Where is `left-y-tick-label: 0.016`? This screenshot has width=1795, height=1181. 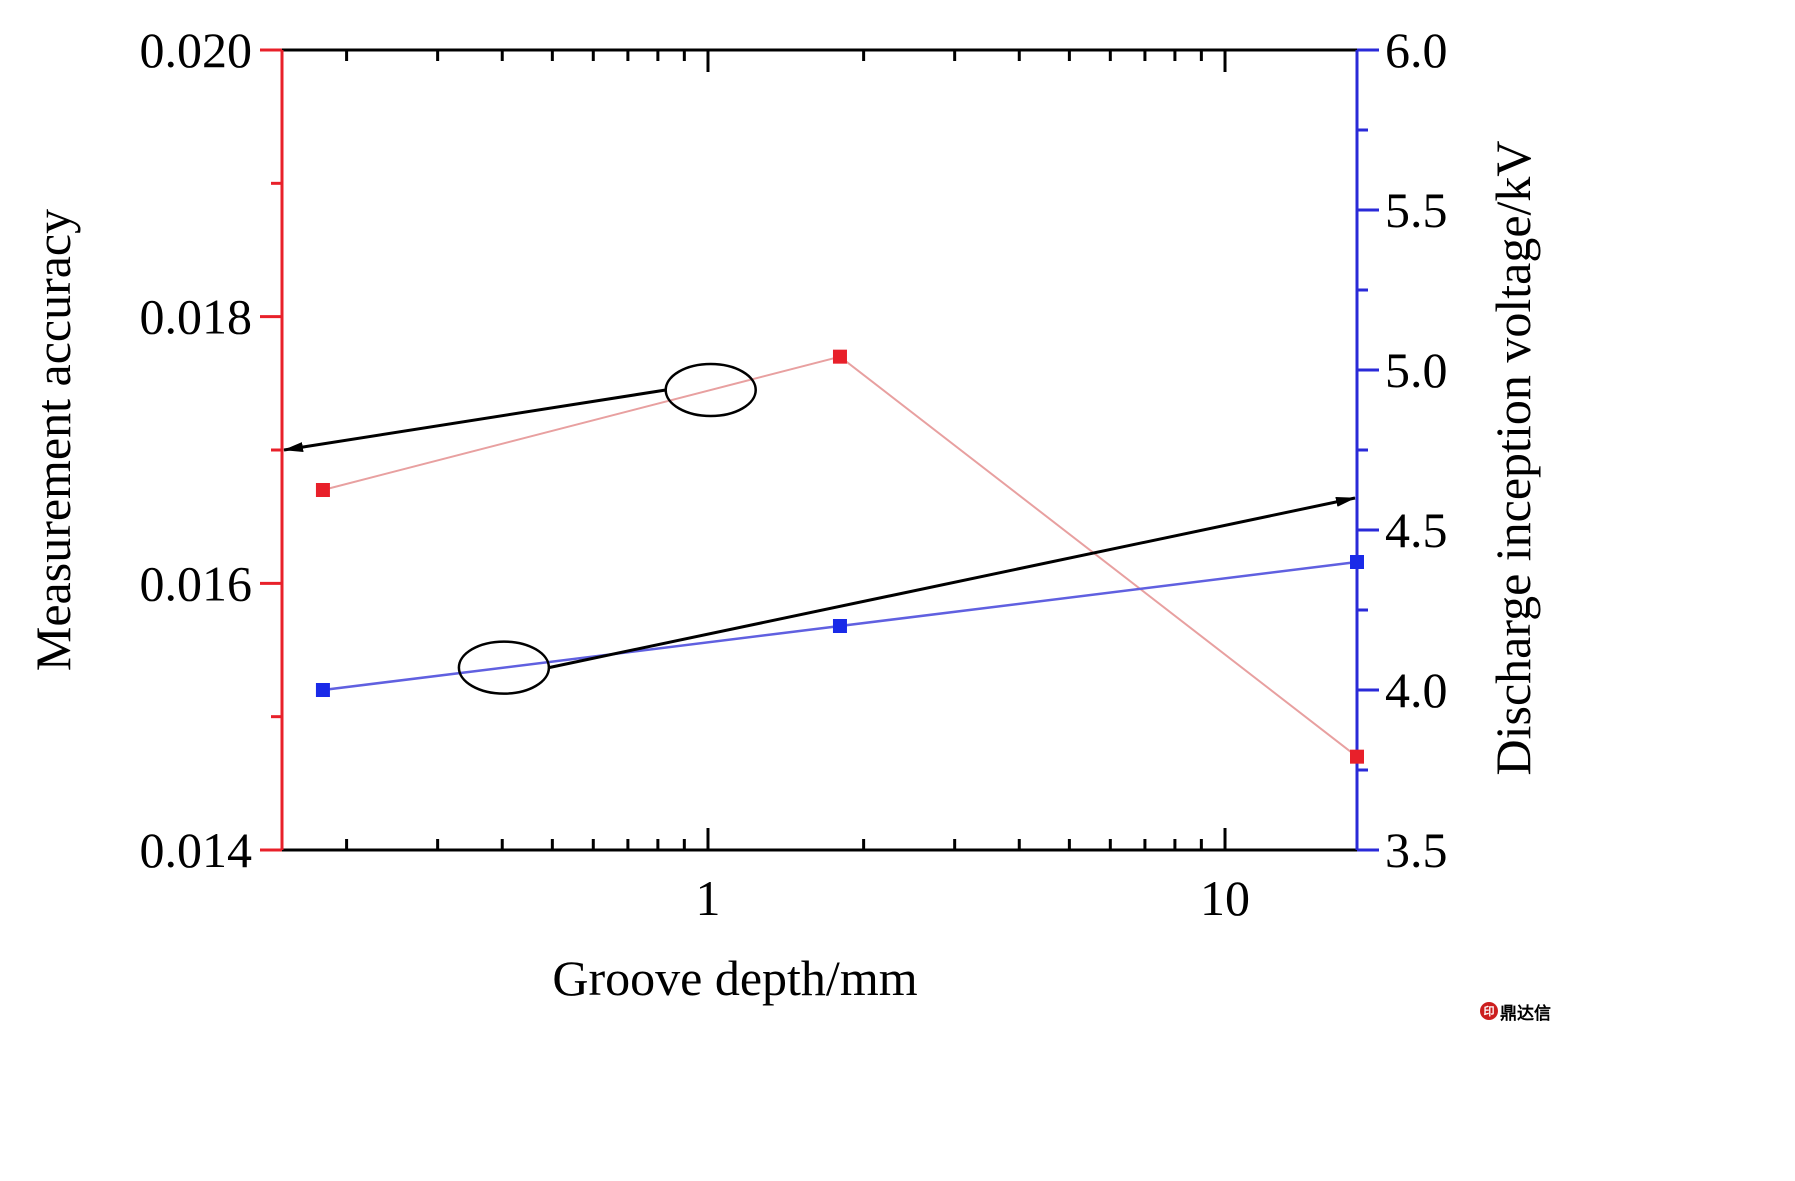 left-y-tick-label: 0.016 is located at coordinates (196, 583).